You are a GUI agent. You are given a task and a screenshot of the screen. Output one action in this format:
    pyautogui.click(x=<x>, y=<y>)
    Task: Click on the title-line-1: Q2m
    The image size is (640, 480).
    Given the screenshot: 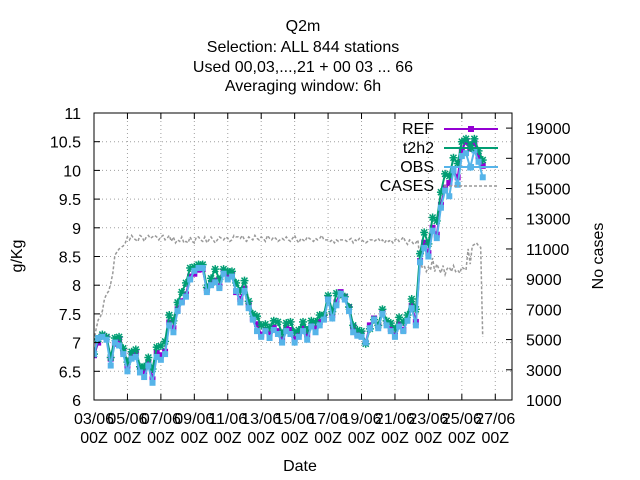 What is the action you would take?
    pyautogui.click(x=303, y=26)
    